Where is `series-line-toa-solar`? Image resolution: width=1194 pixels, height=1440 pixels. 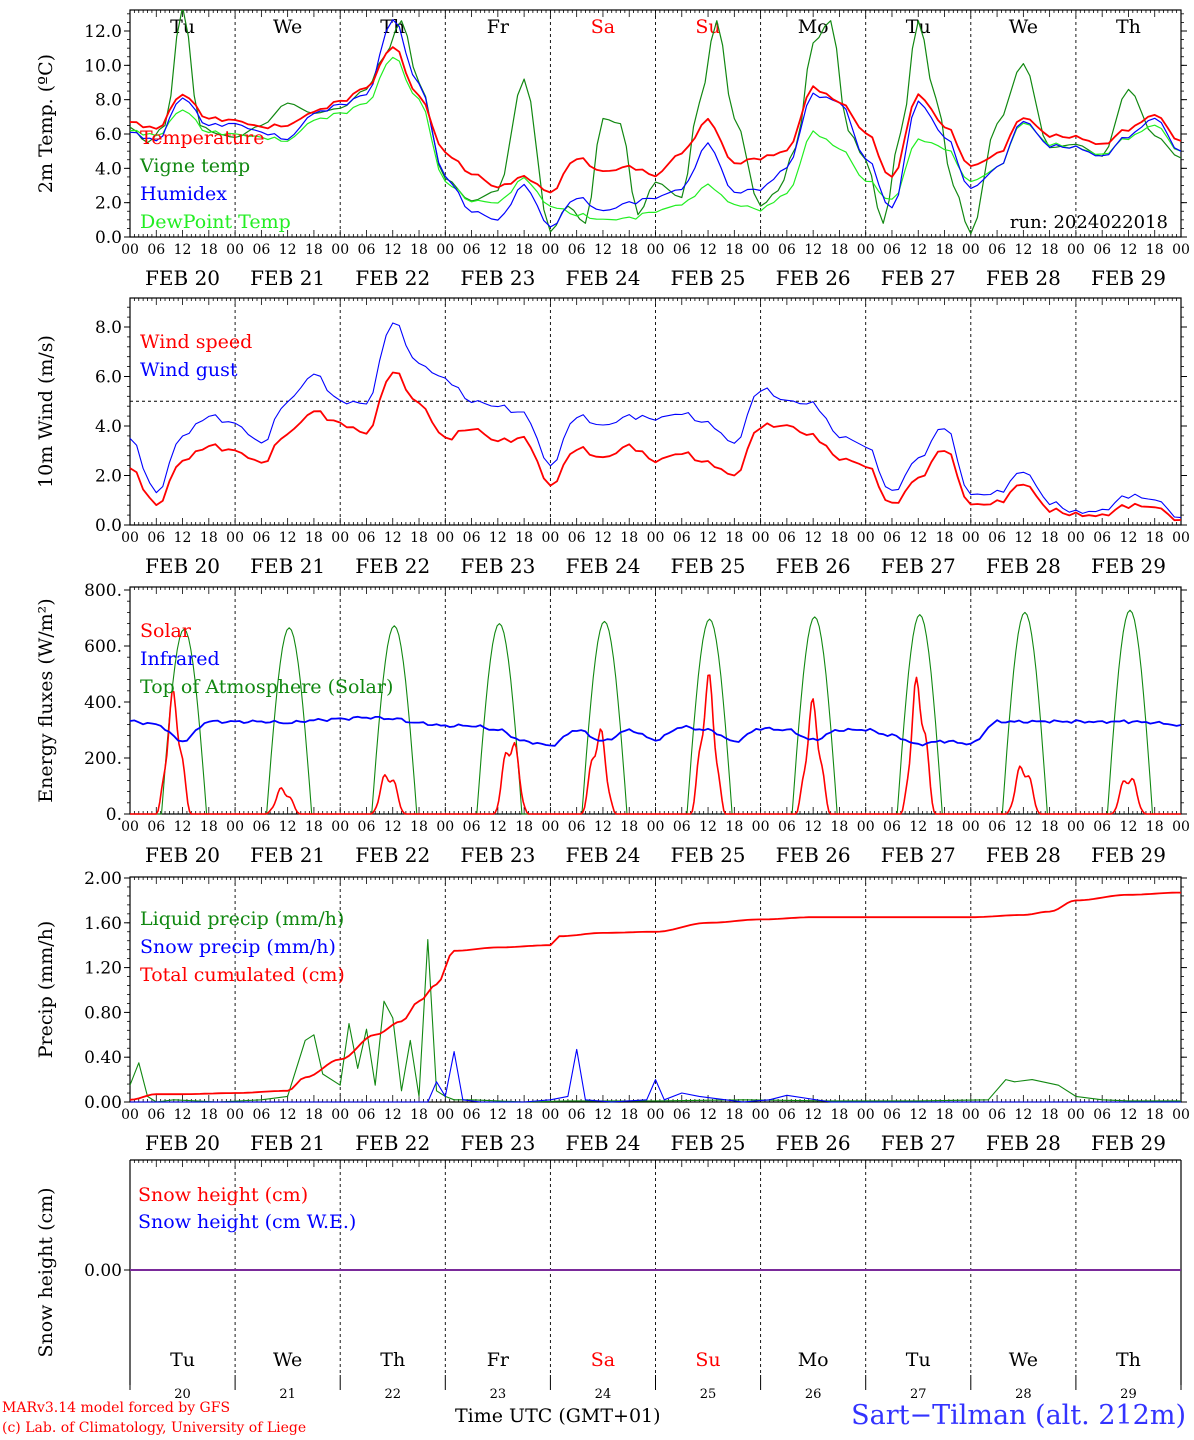
series-line-toa-solar is located at coordinates (655, 712).